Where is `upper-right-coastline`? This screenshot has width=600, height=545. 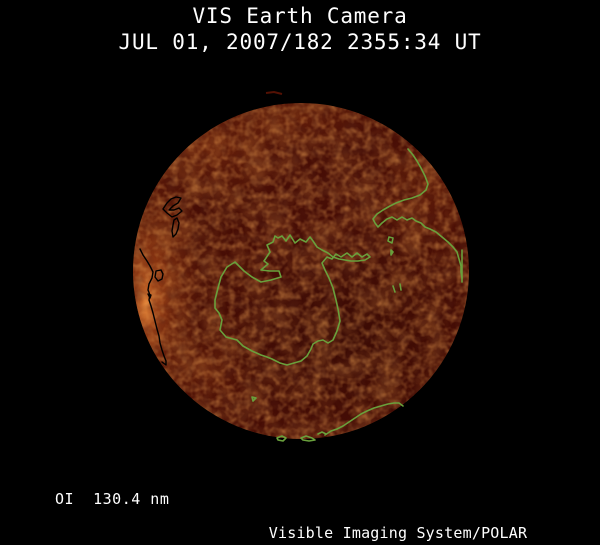 upper-right-coastline is located at coordinates (417, 213).